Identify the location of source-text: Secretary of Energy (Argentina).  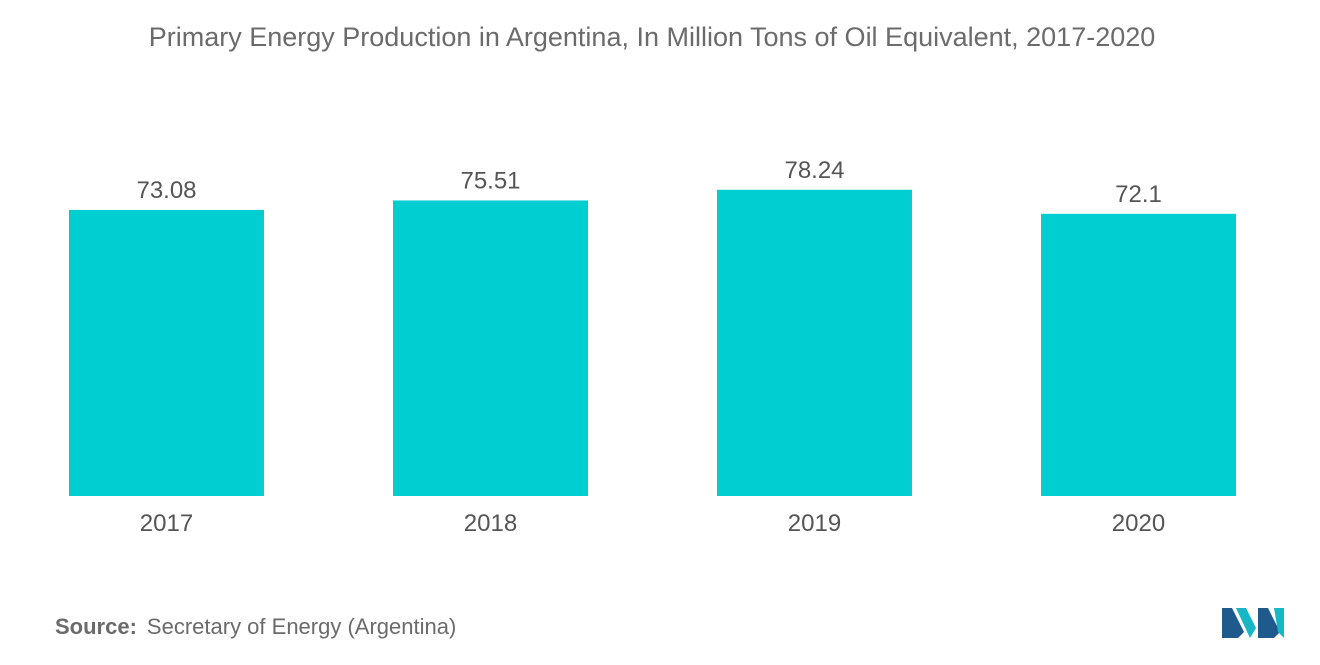
(301, 626).